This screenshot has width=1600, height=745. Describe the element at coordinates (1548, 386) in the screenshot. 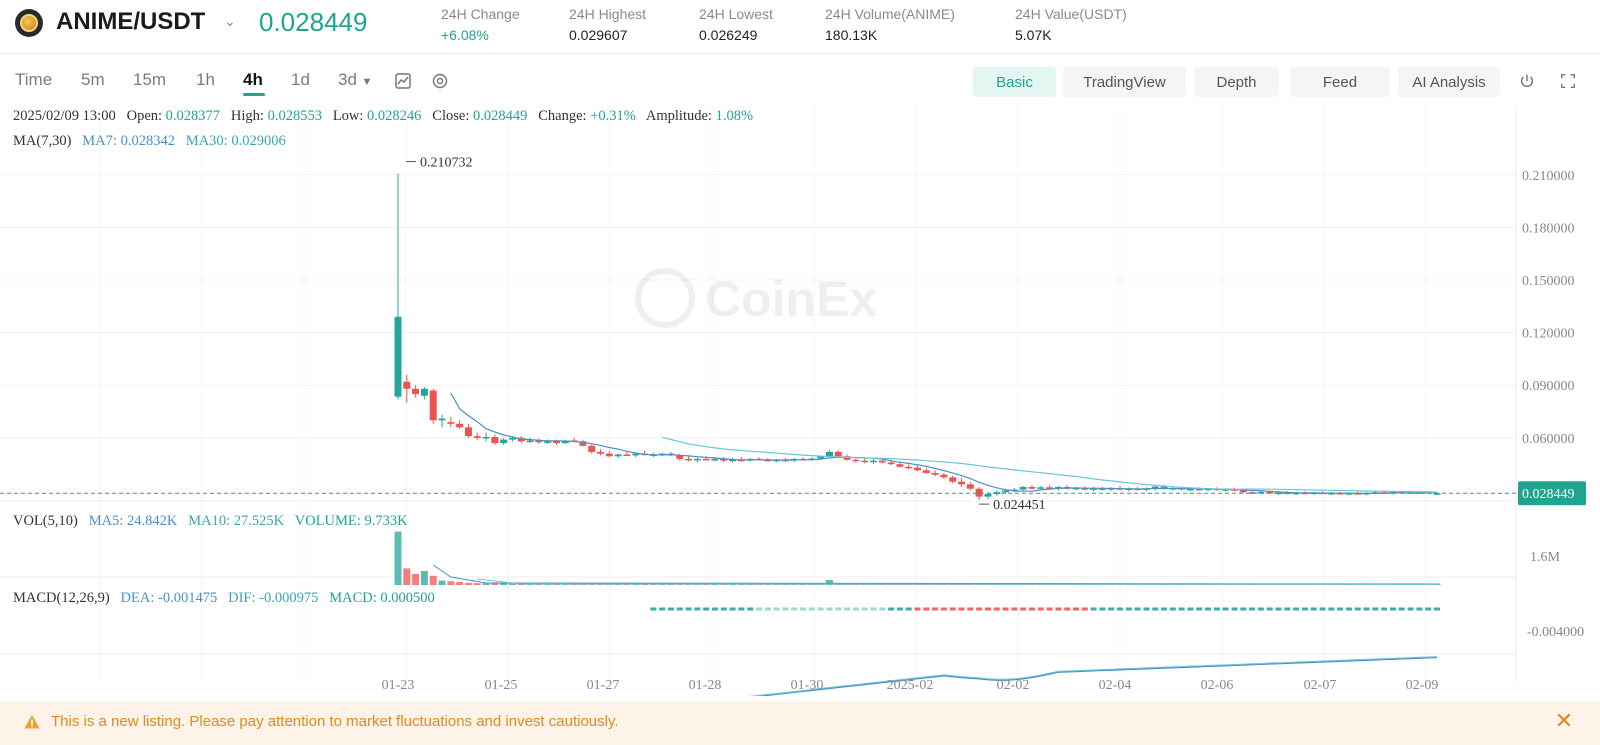

I see `y-tick-label: 0.090000` at that location.